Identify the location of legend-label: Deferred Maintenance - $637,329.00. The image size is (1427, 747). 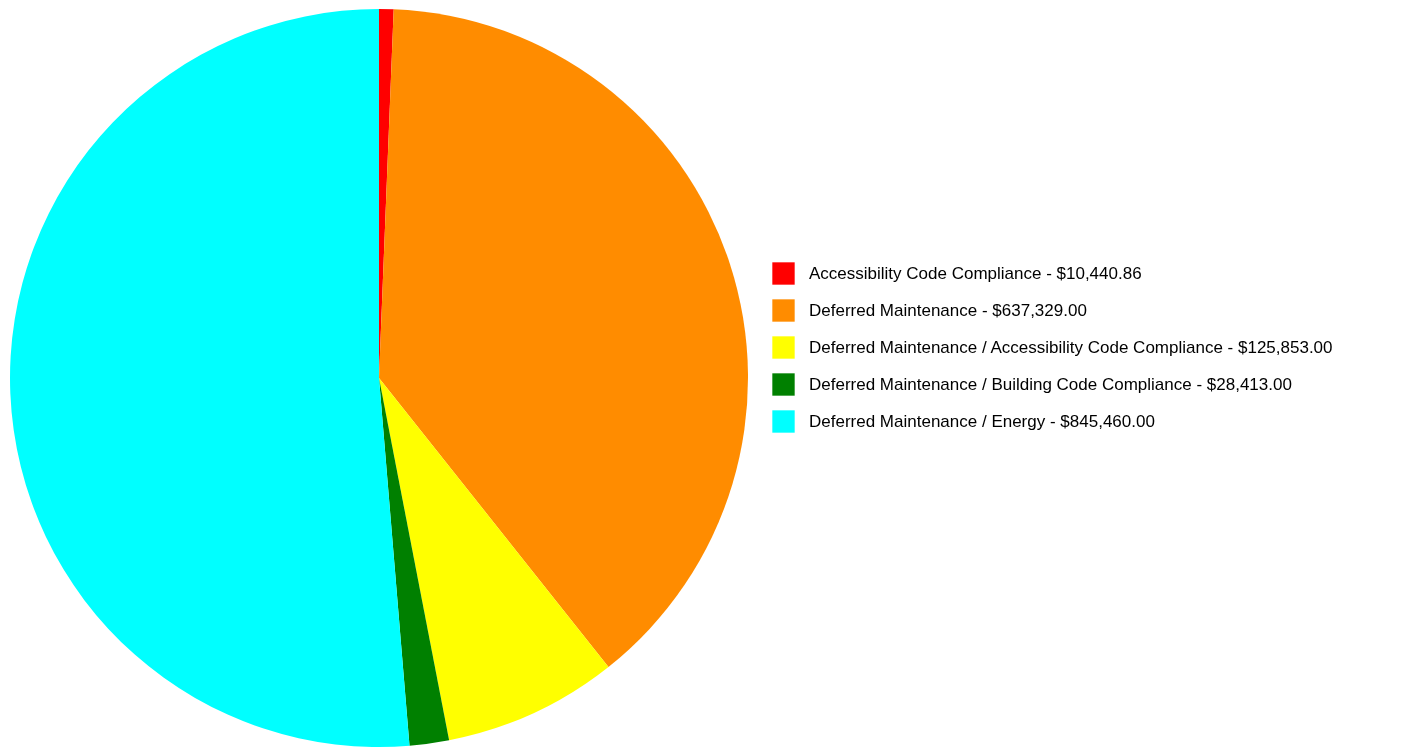
(948, 310).